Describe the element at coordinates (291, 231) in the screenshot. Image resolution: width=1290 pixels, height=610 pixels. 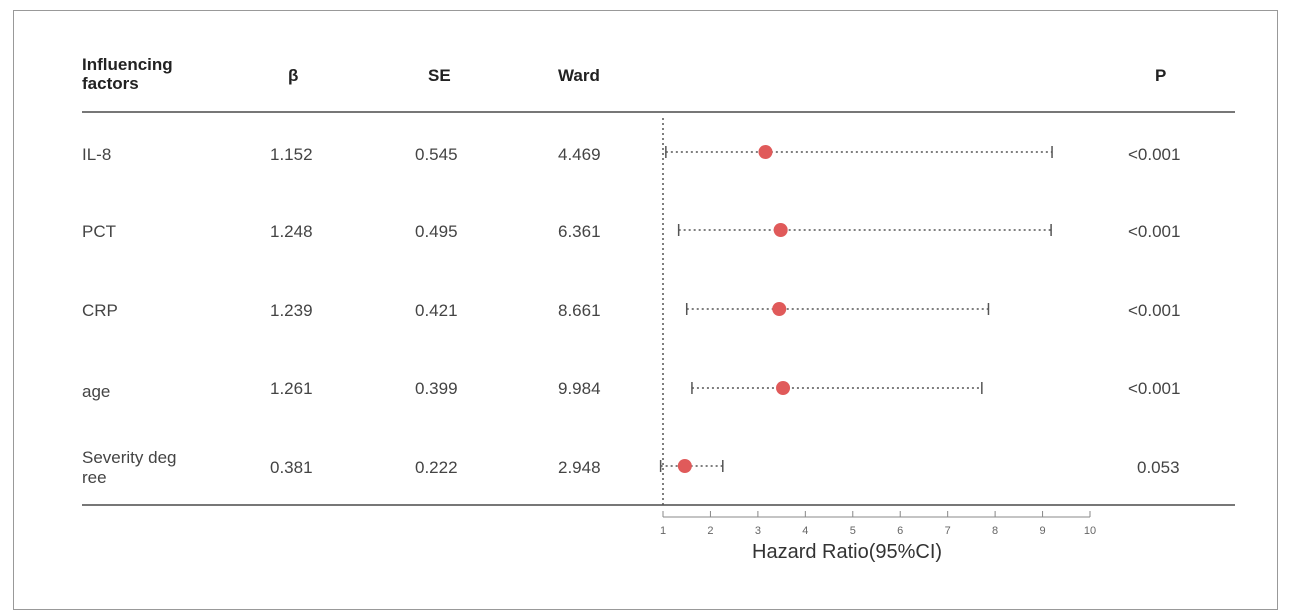
I see `row-beta: 1.248` at that location.